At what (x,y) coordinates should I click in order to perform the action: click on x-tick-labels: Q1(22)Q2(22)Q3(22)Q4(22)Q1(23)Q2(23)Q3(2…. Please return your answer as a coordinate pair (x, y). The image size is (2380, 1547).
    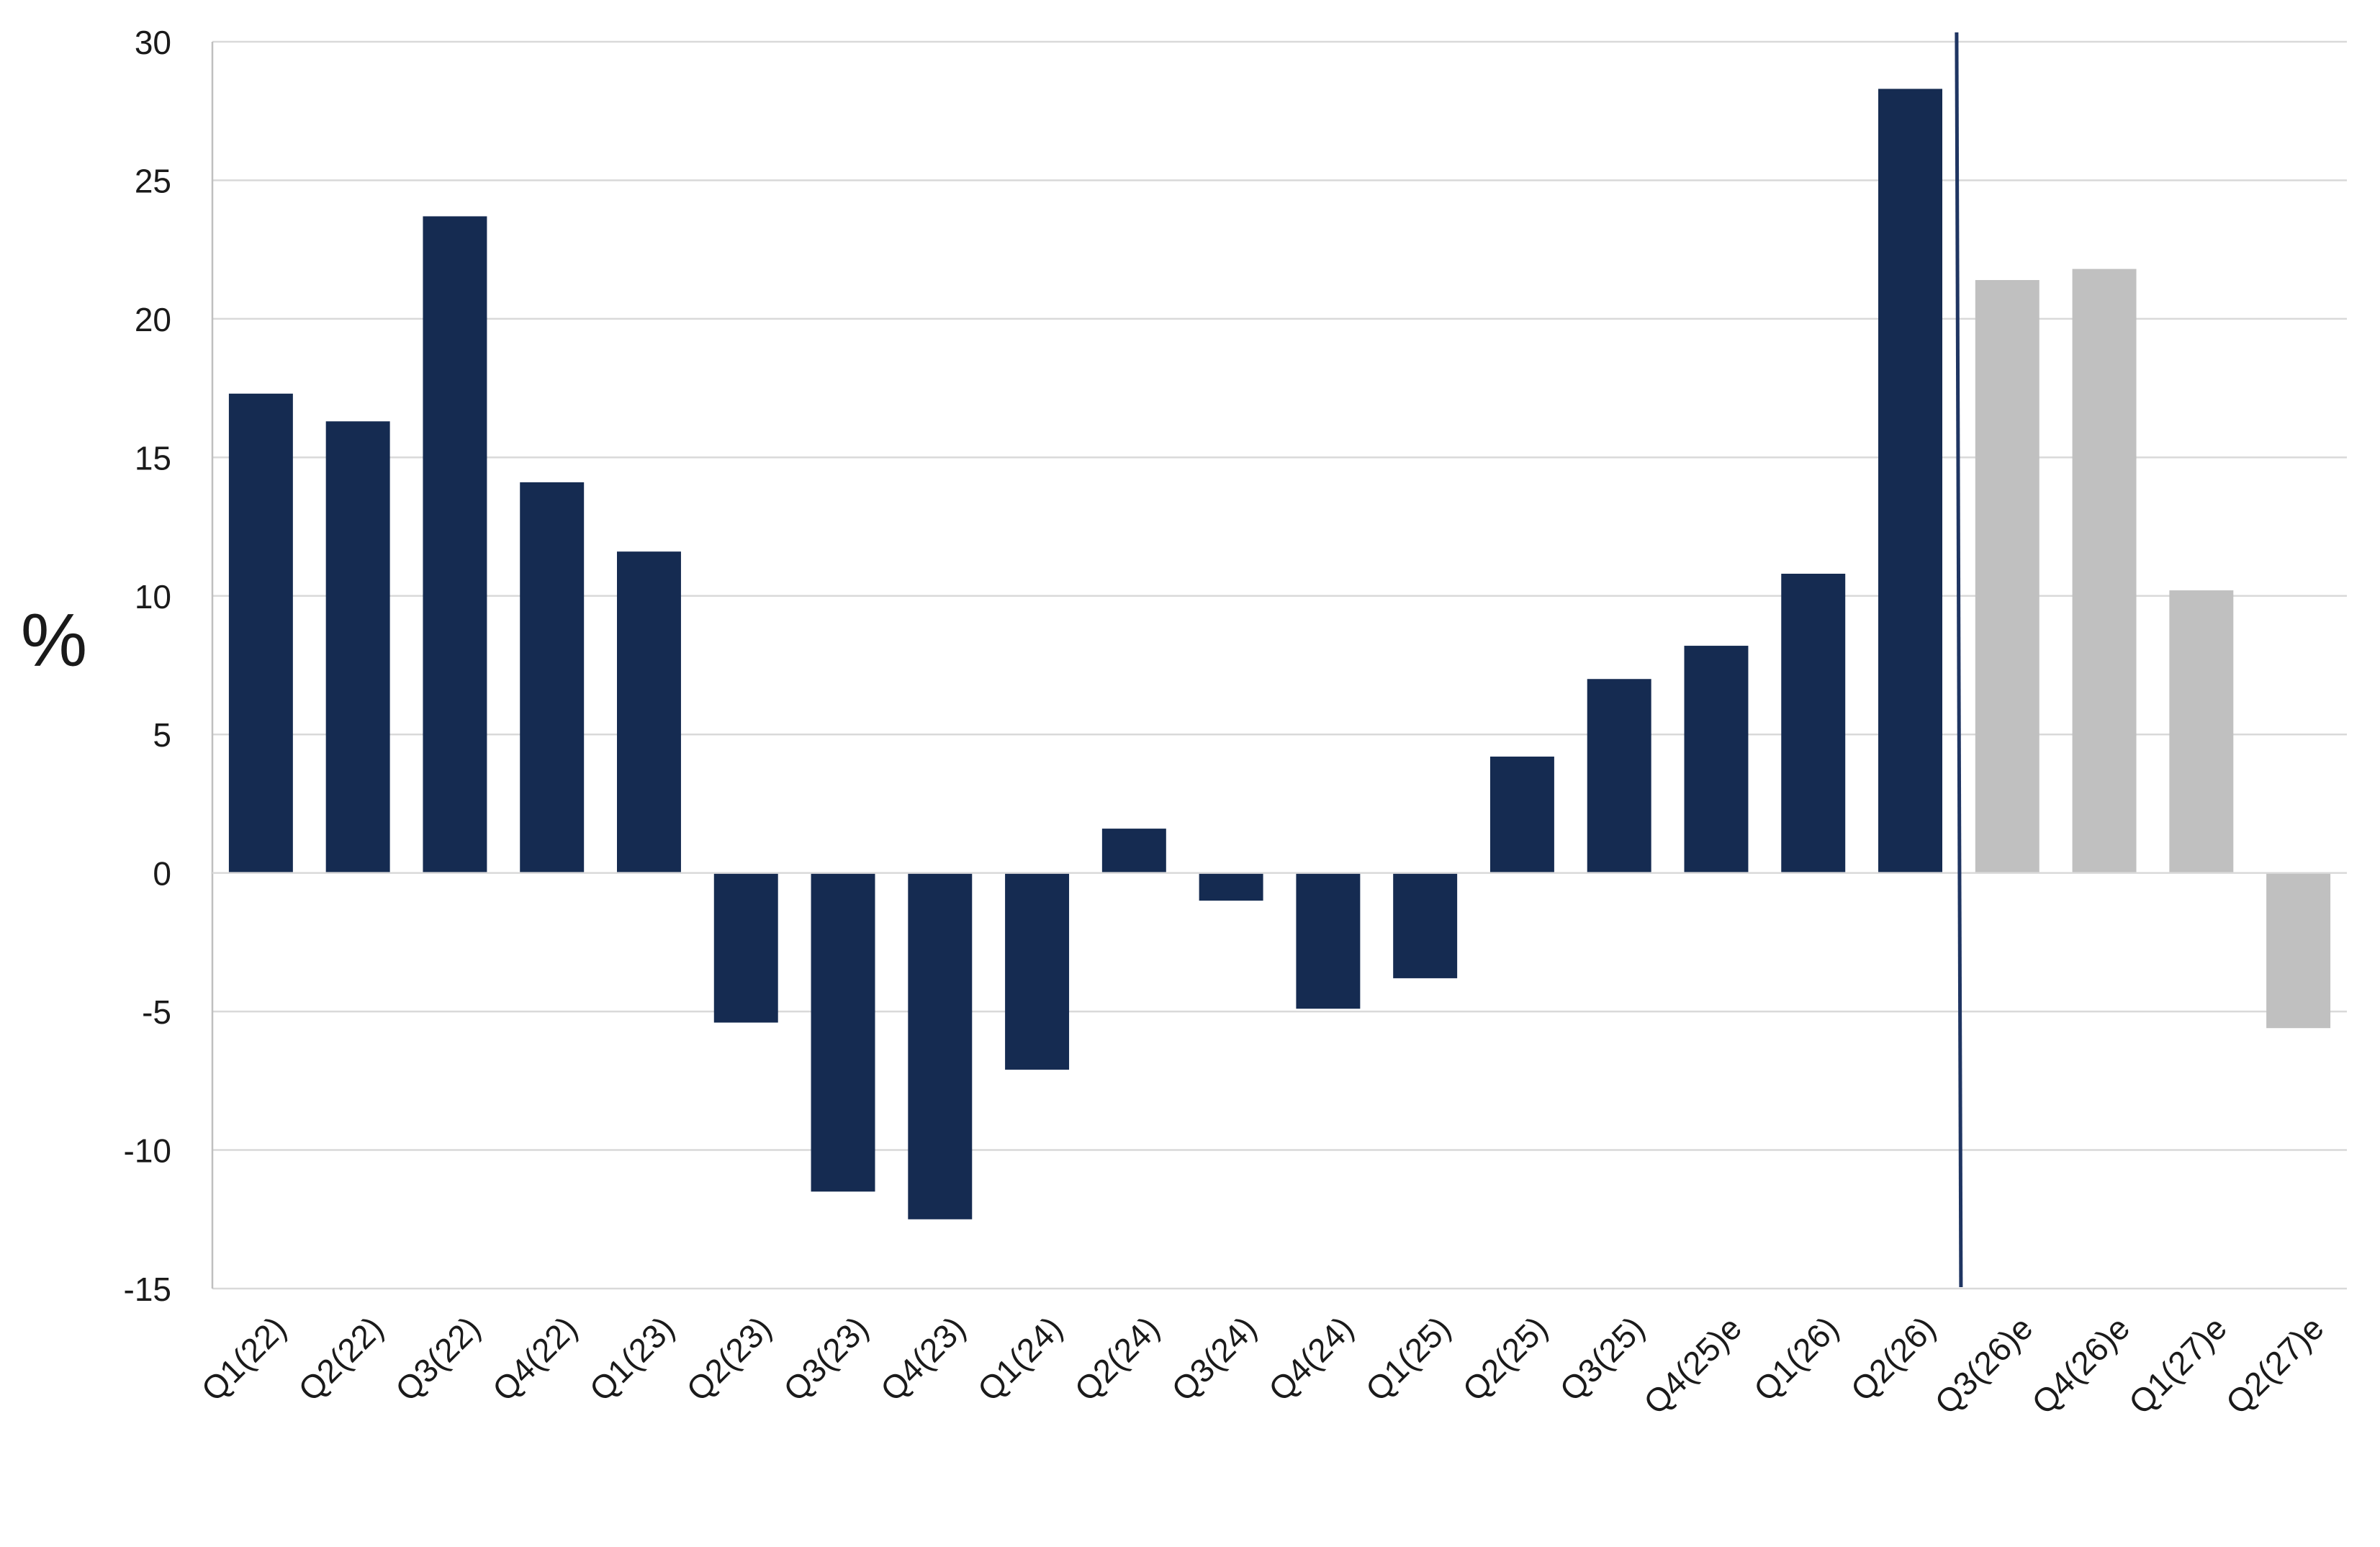
    Looking at the image, I should click on (1262, 1365).